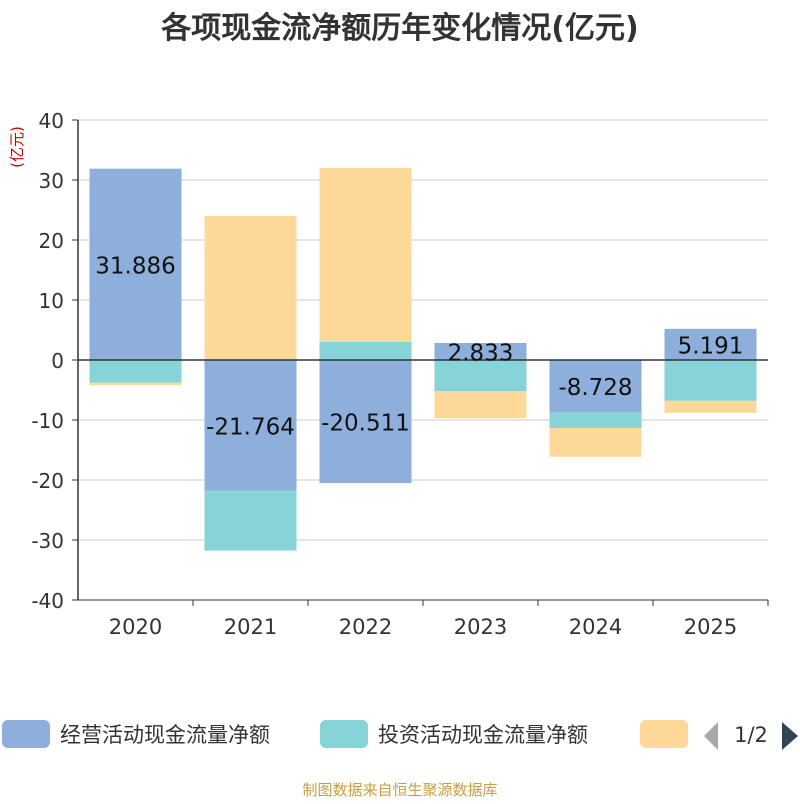  I want to click on data-label: 2.833, so click(481, 354).